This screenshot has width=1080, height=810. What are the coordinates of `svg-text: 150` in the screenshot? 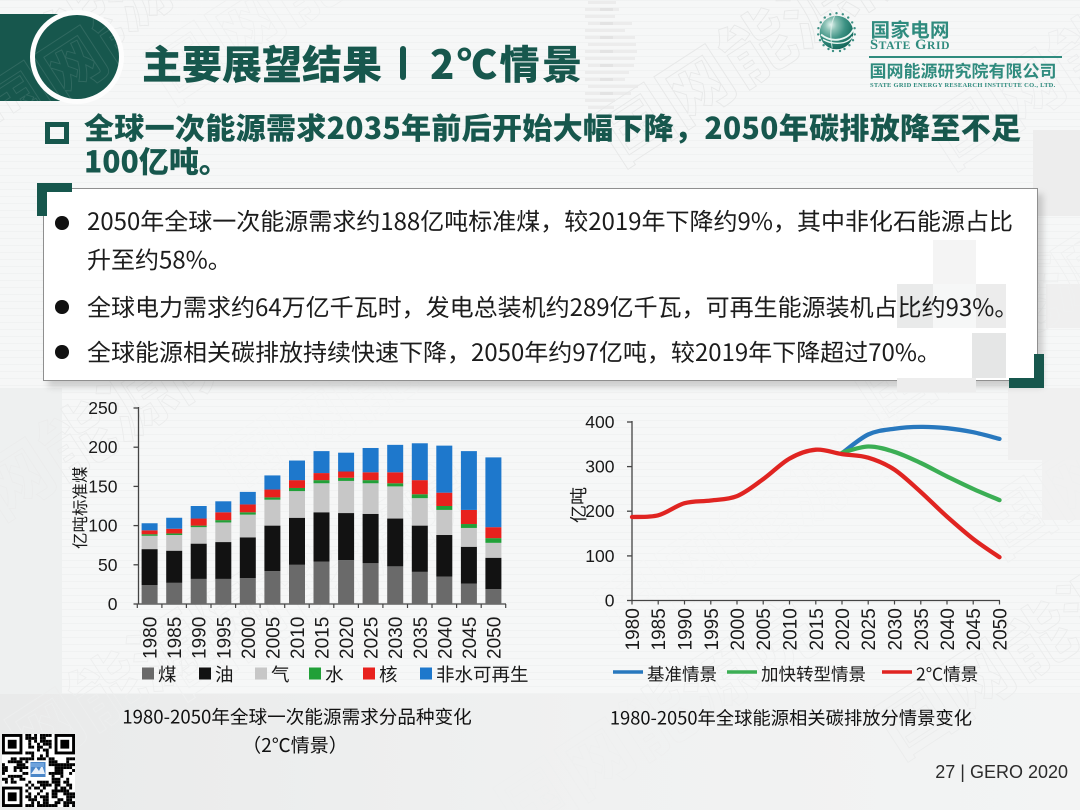 It's located at (102, 486).